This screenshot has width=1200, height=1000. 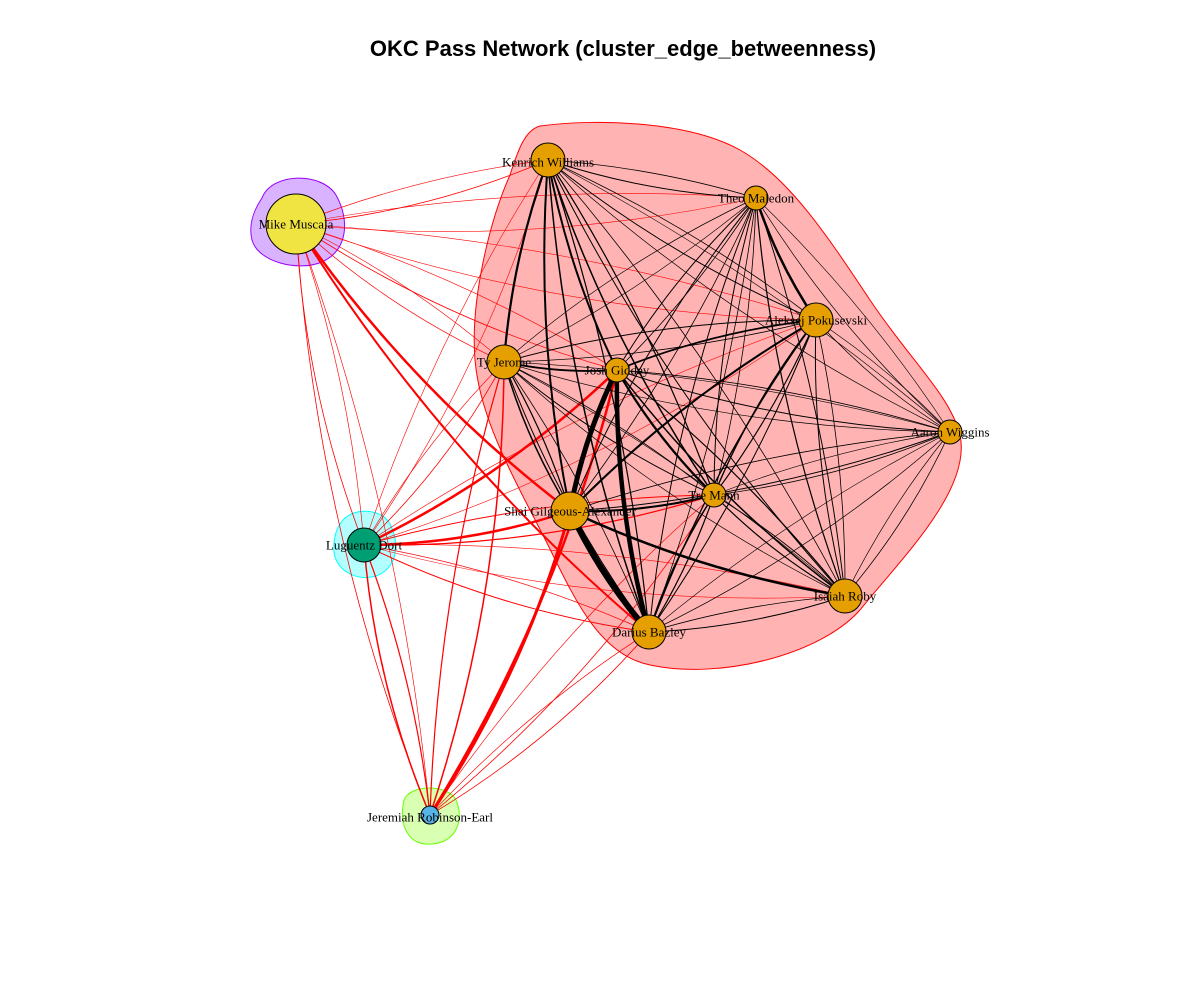 I want to click on edge-between-LD-IR, so click(x=604, y=571).